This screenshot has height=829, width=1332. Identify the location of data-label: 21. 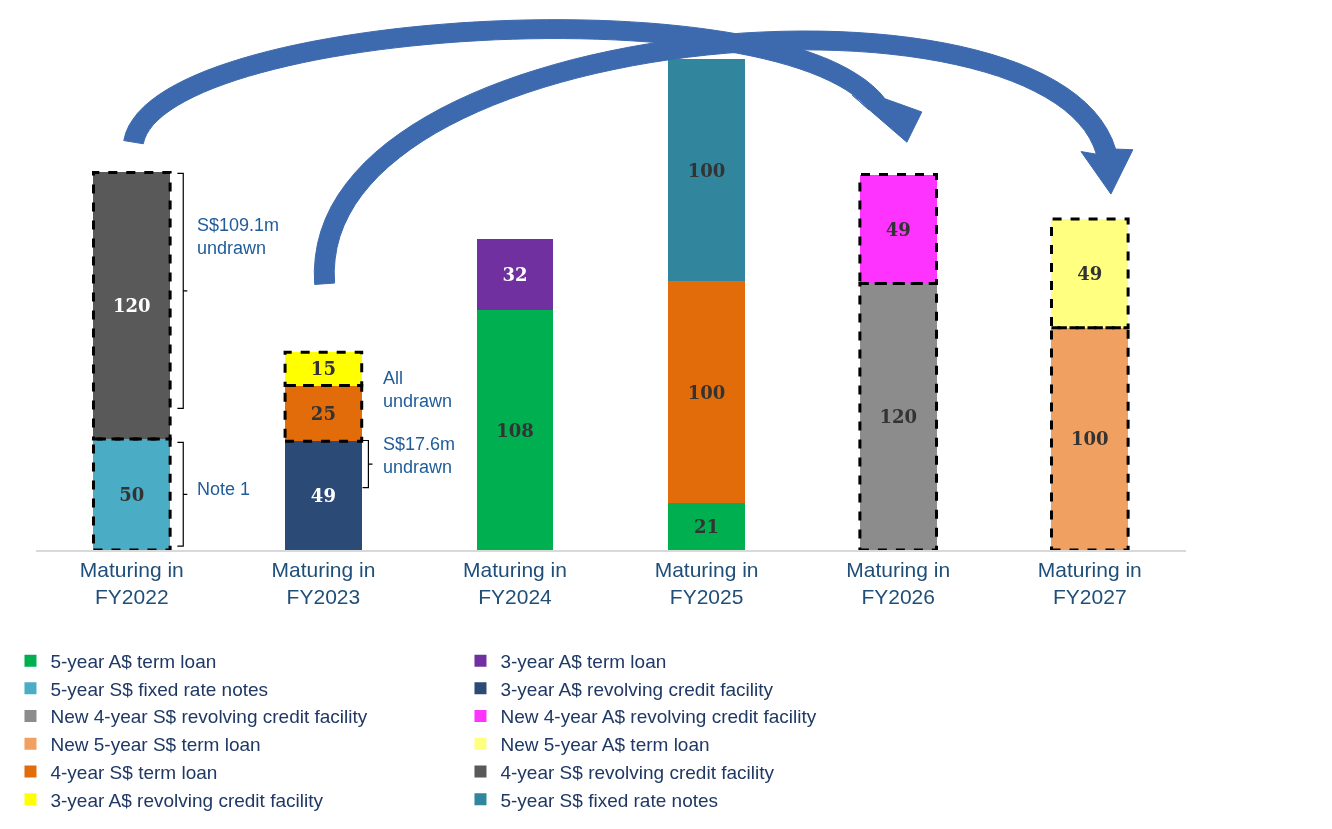
(707, 527).